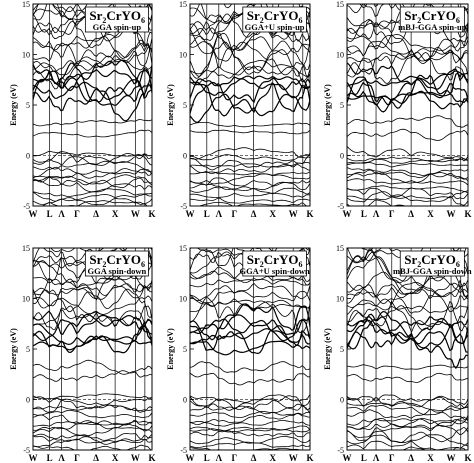 Image resolution: width=474 pixels, height=463 pixels. What do you see at coordinates (432, 27) in the screenshot?
I see `method-label: mBJ-GGA spin-up` at bounding box center [432, 27].